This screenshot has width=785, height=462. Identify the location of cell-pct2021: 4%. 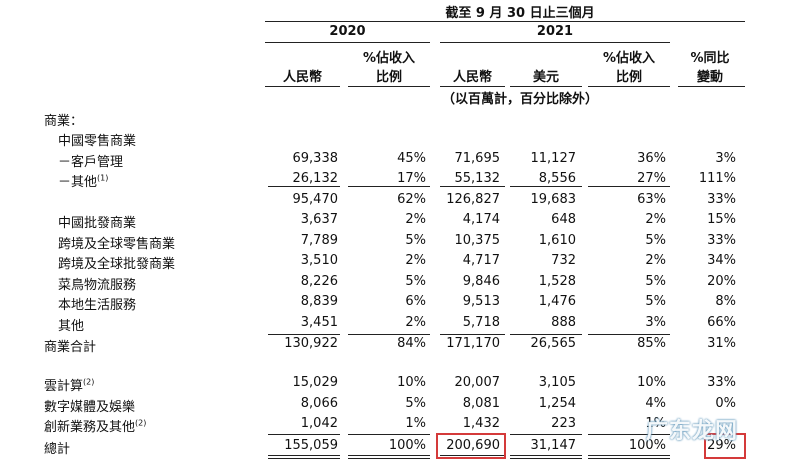
(655, 403).